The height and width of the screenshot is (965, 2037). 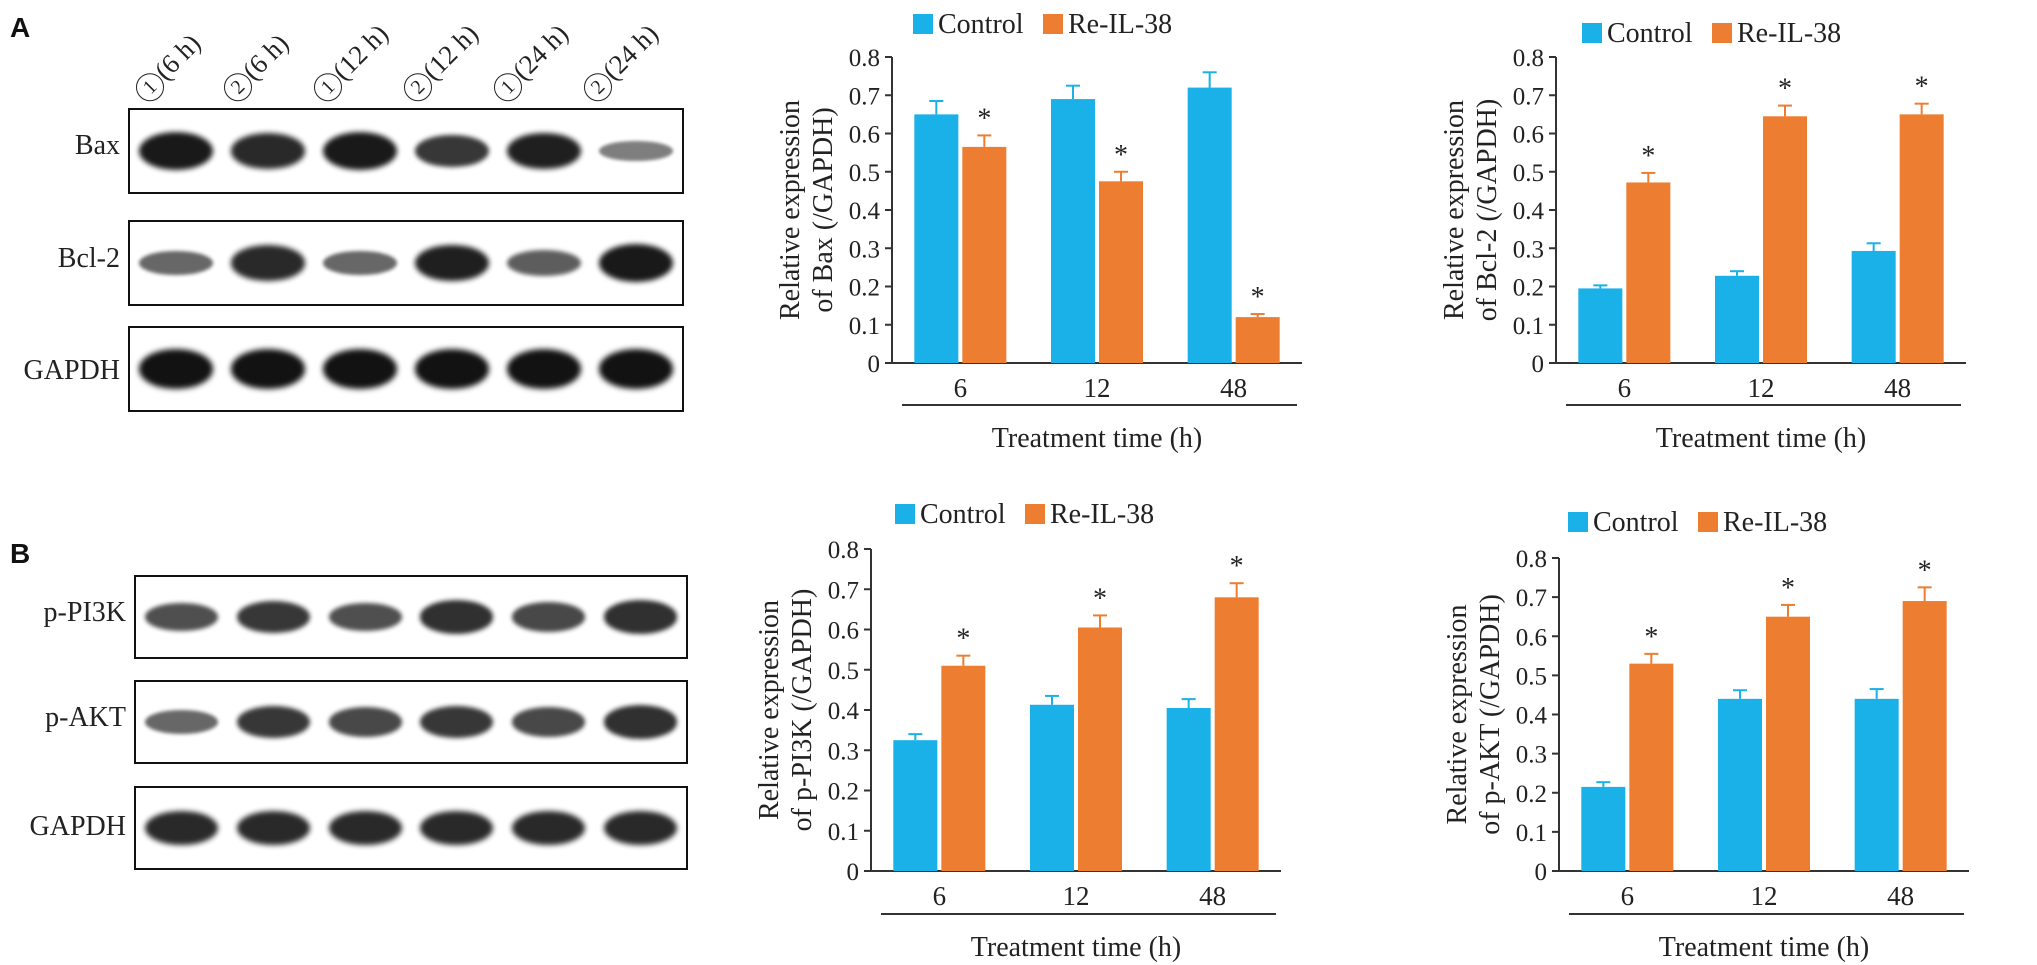 I want to click on lane-label: 2(6 h), so click(x=255, y=67).